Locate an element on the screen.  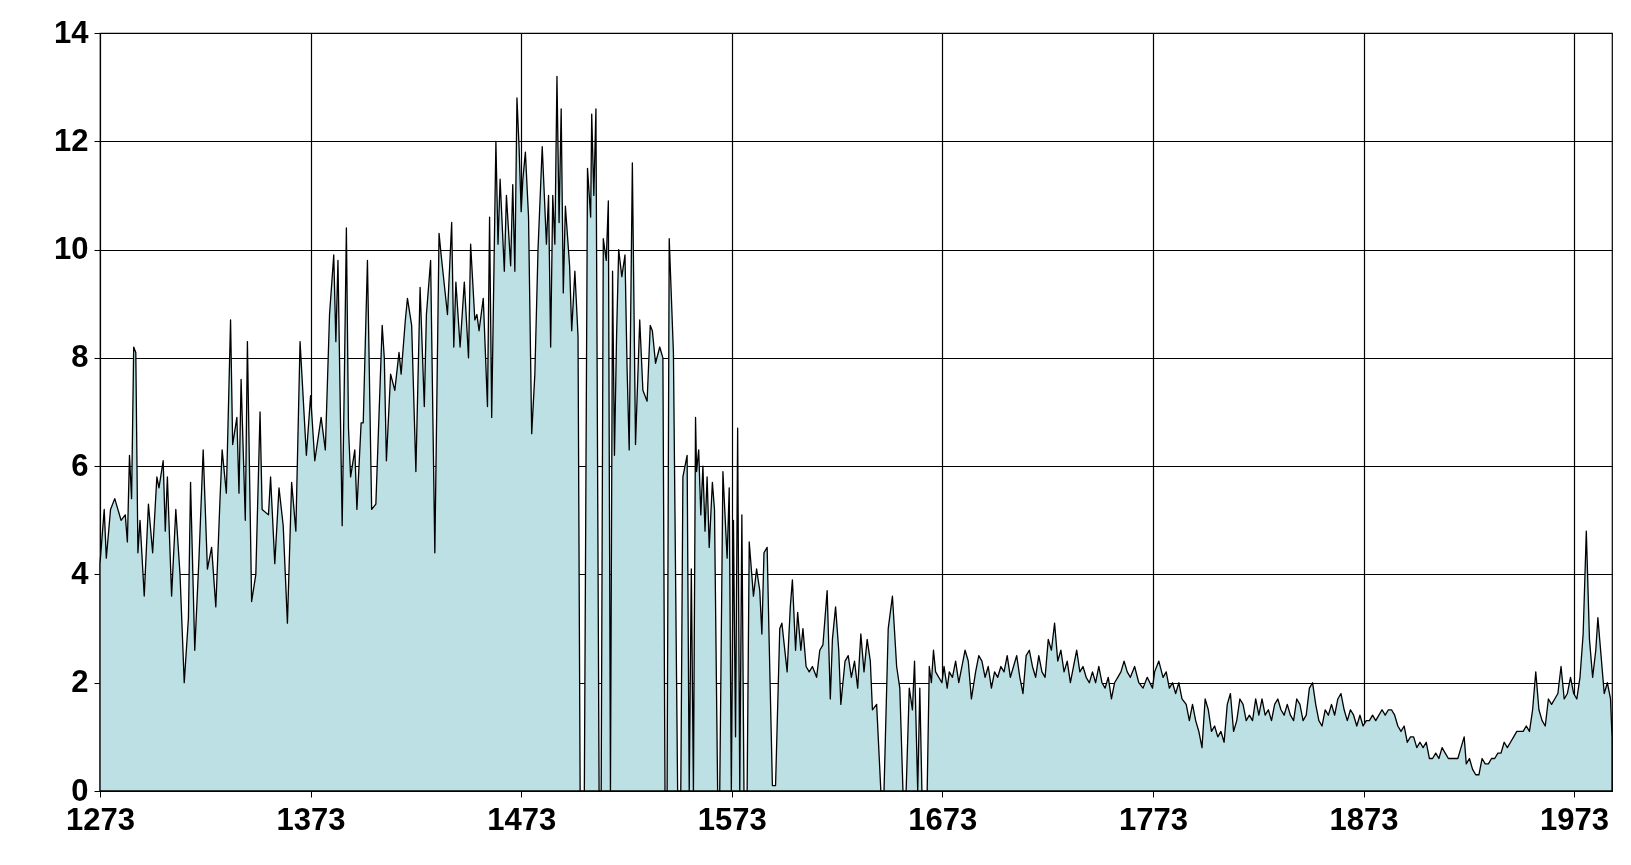
y-tick-label: 8 is located at coordinates (80, 357).